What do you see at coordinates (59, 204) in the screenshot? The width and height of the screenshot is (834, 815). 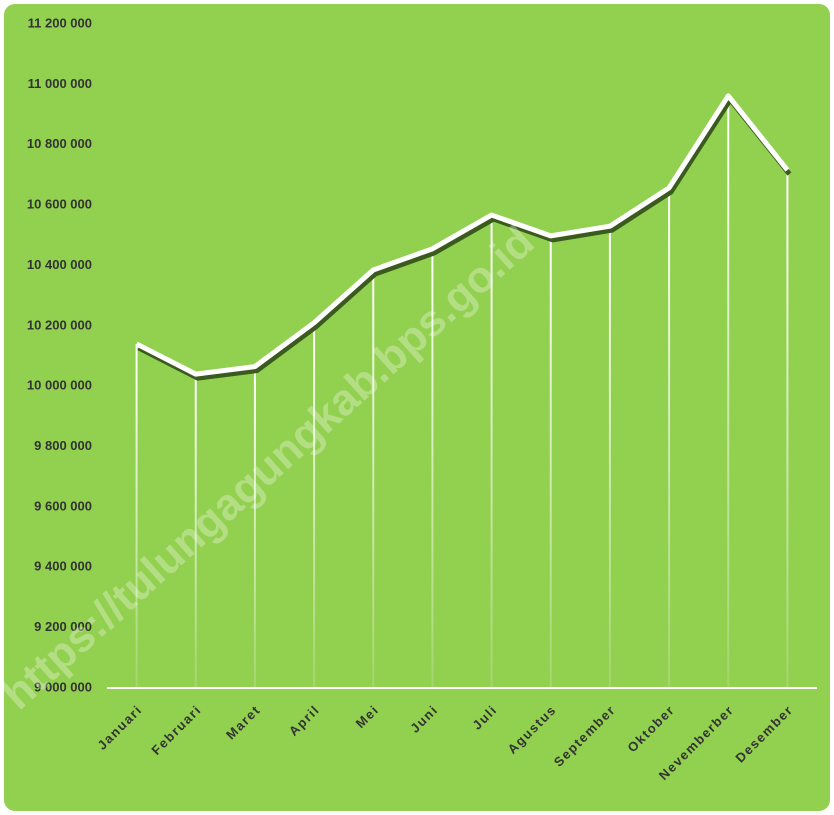 I see `y-tick-label: 10 600 000` at bounding box center [59, 204].